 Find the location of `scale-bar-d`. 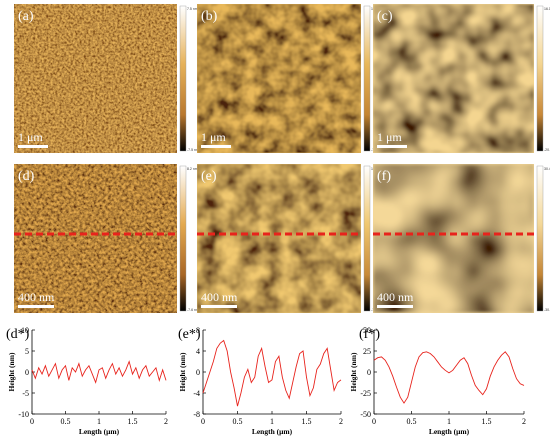

scale-bar-d is located at coordinates (36, 306).